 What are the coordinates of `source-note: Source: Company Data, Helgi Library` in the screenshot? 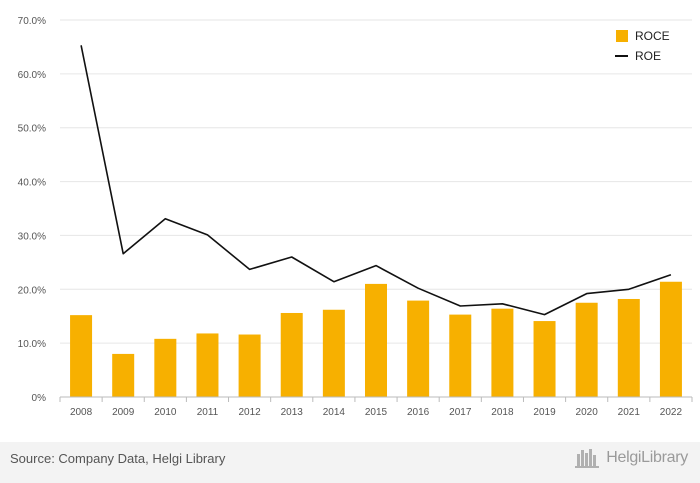 It's located at (118, 458).